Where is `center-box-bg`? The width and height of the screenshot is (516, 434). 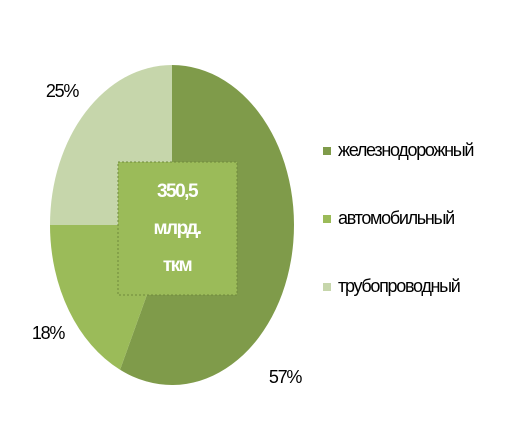
center-box-bg is located at coordinates (177, 228).